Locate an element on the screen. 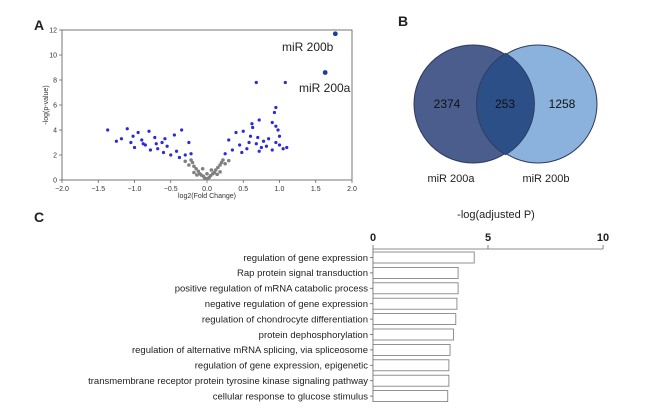  volcano-x-tick-label: 1.0 is located at coordinates (280, 189).